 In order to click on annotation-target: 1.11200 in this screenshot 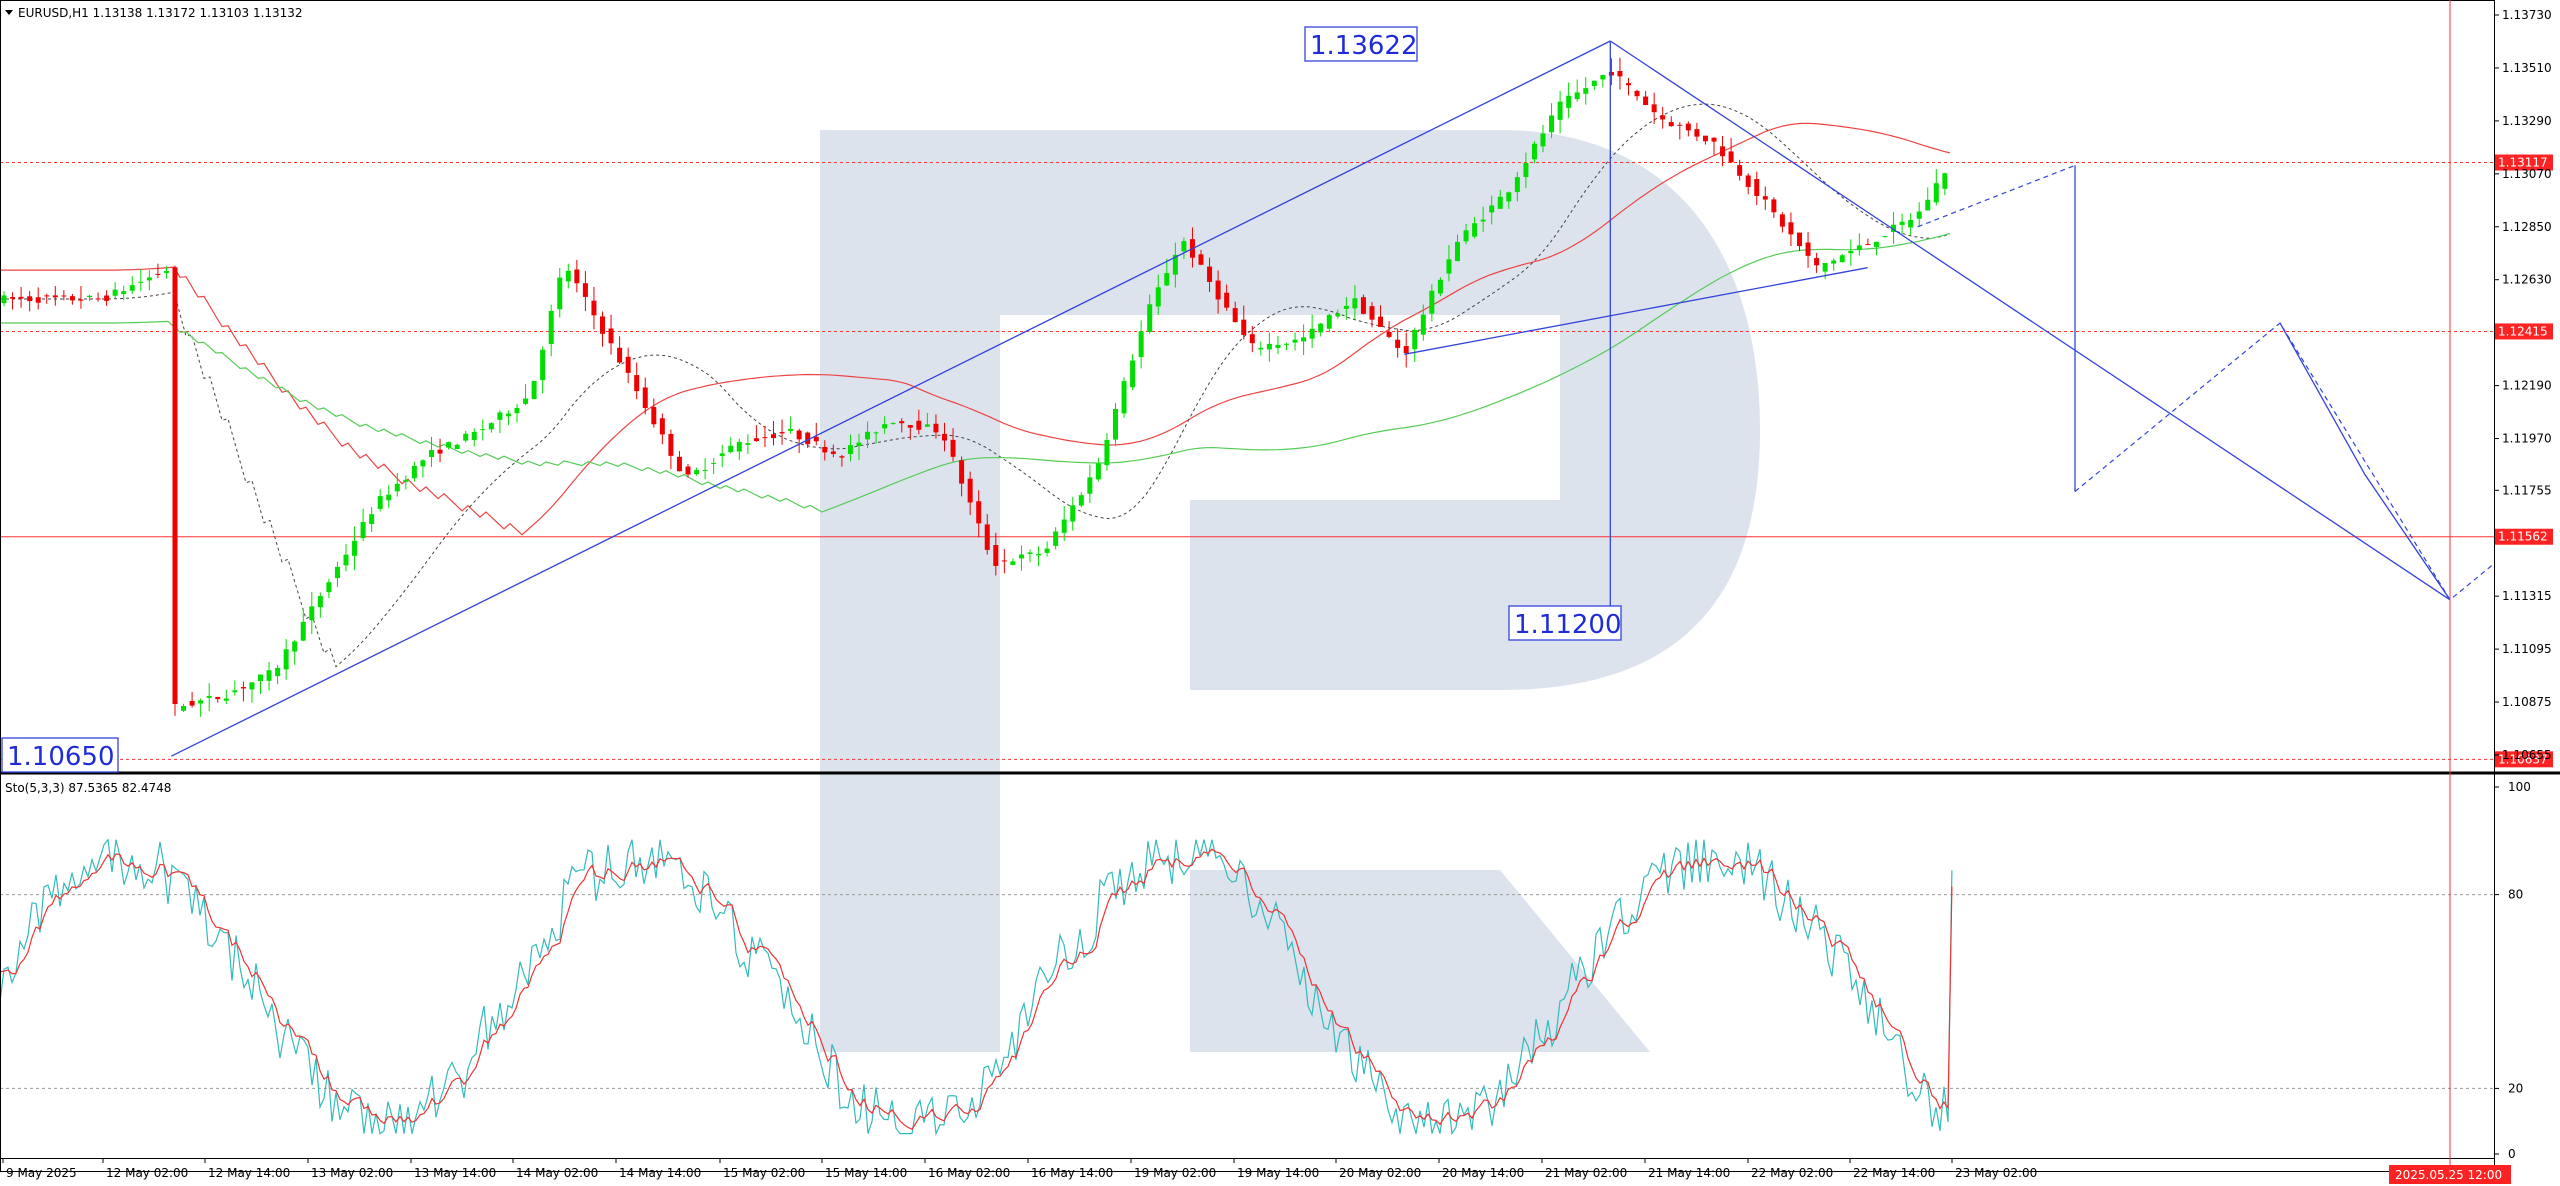, I will do `click(1565, 623)`.